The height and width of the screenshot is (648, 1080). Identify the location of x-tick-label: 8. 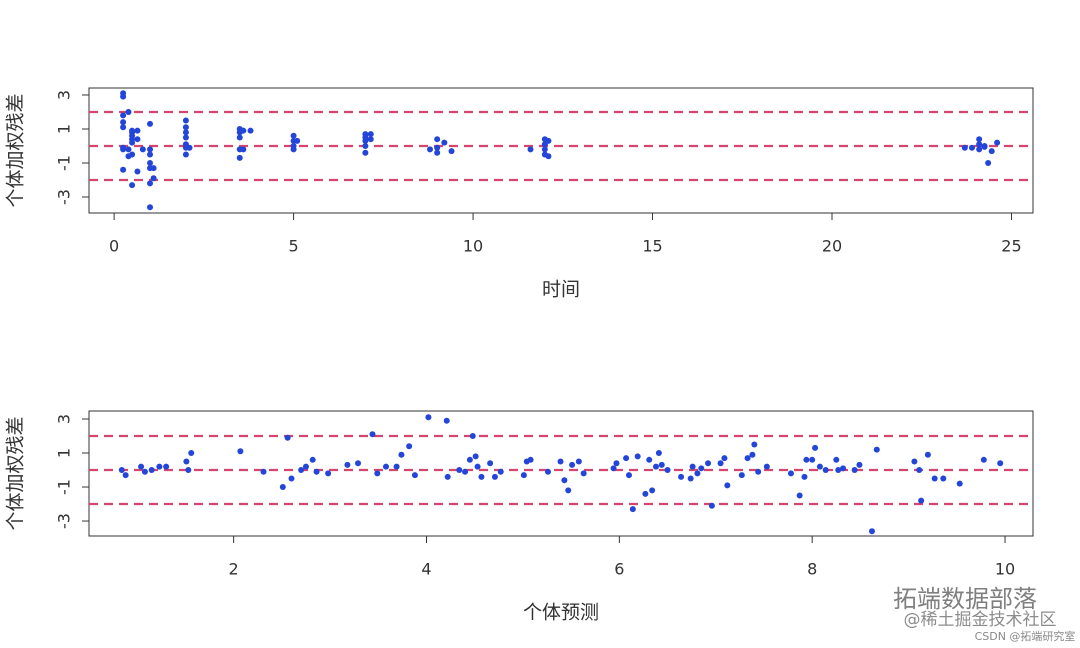
(812, 569).